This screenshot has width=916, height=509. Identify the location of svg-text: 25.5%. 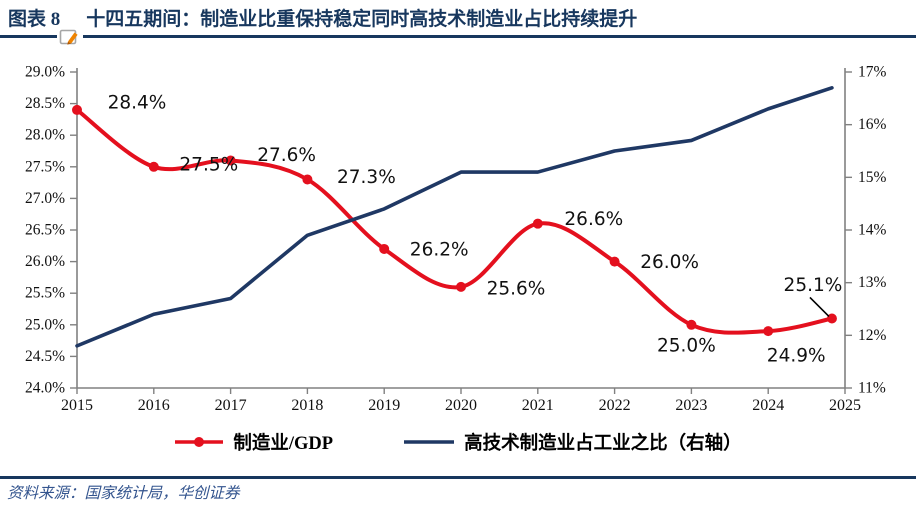
(45, 293).